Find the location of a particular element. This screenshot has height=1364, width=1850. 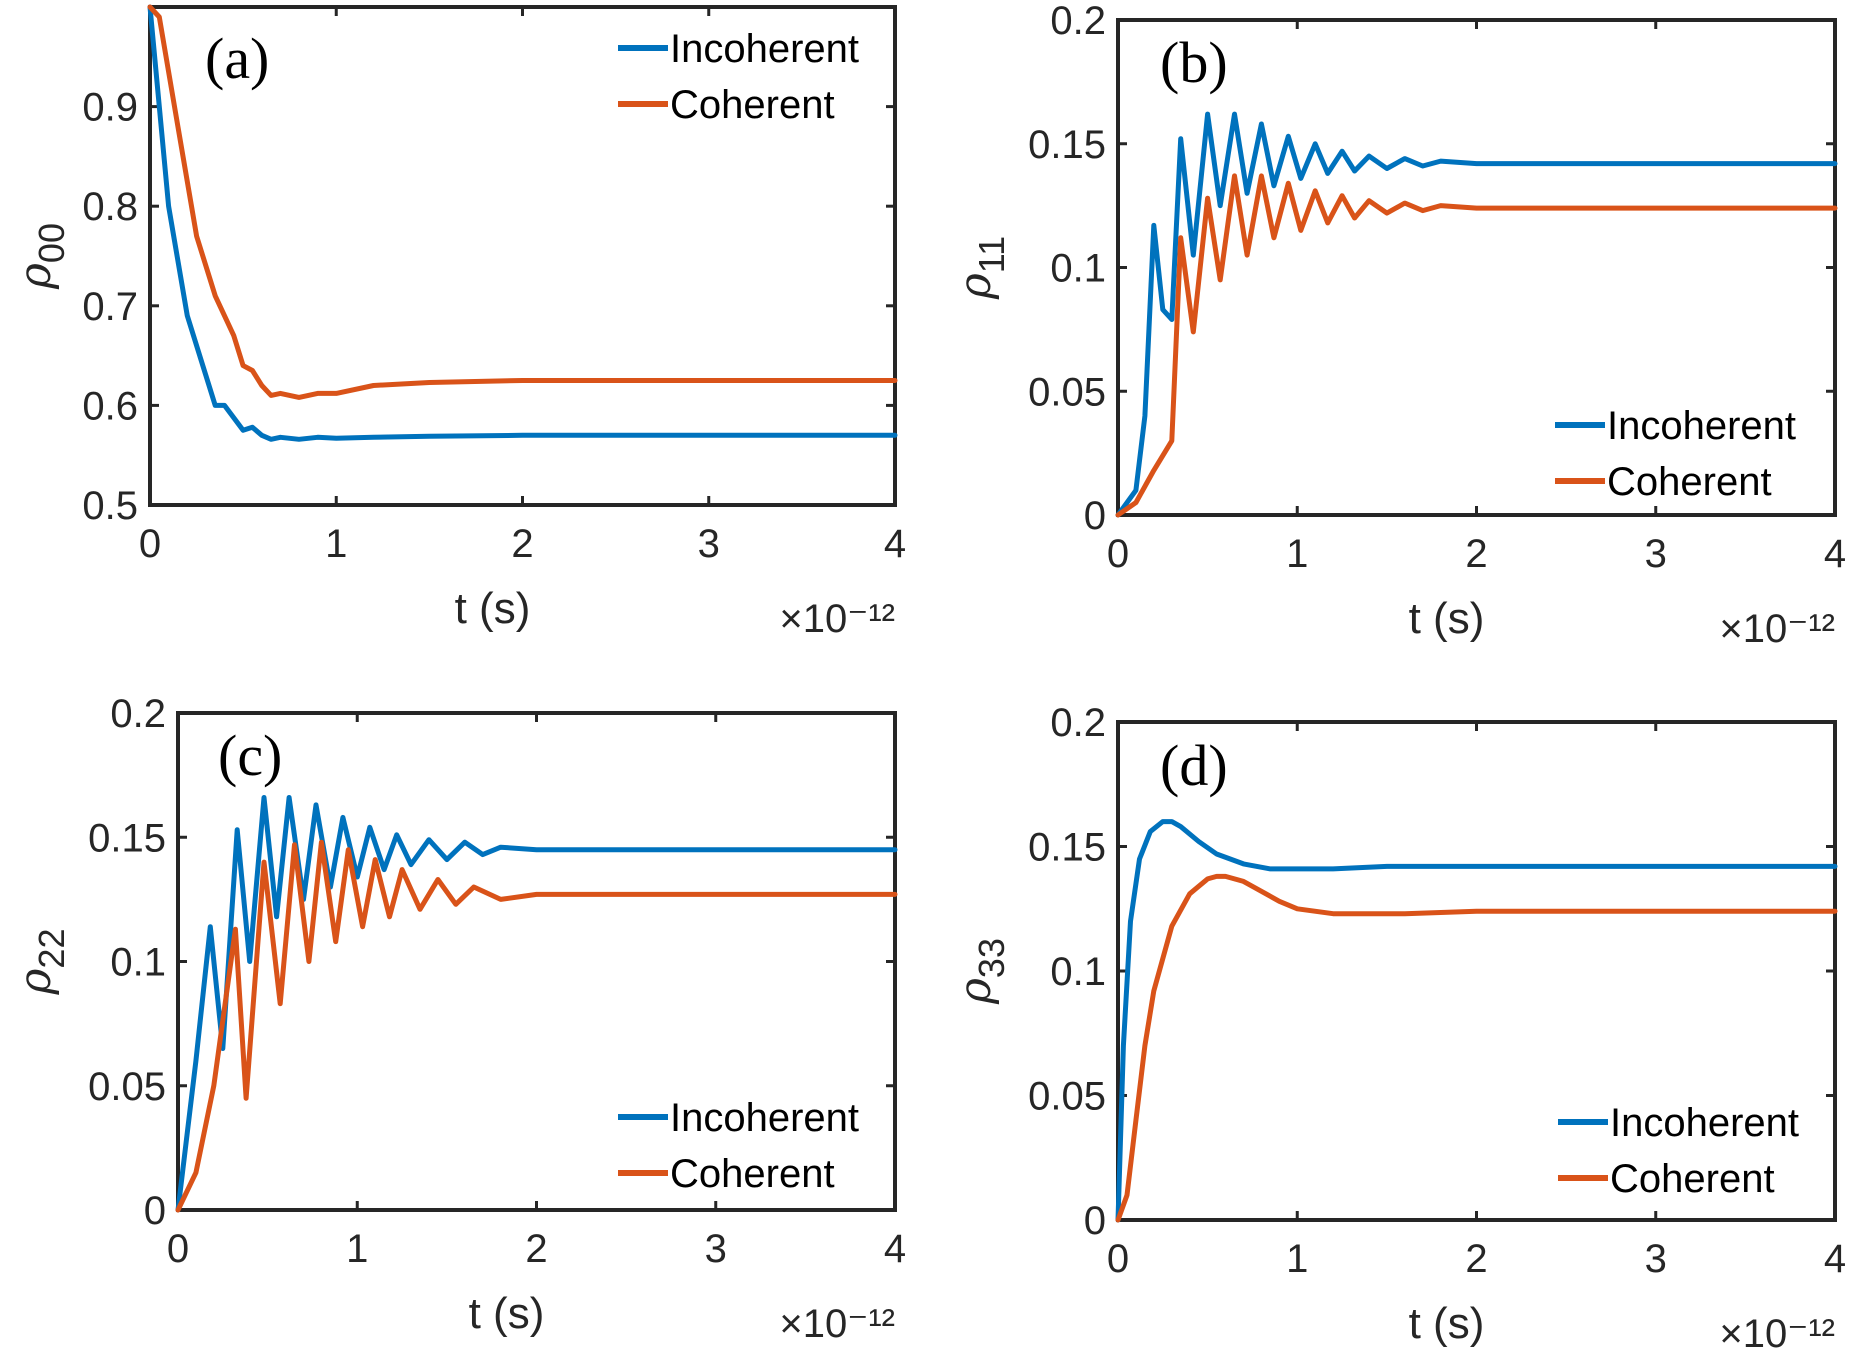

panel-label: (d) is located at coordinates (1194, 765).